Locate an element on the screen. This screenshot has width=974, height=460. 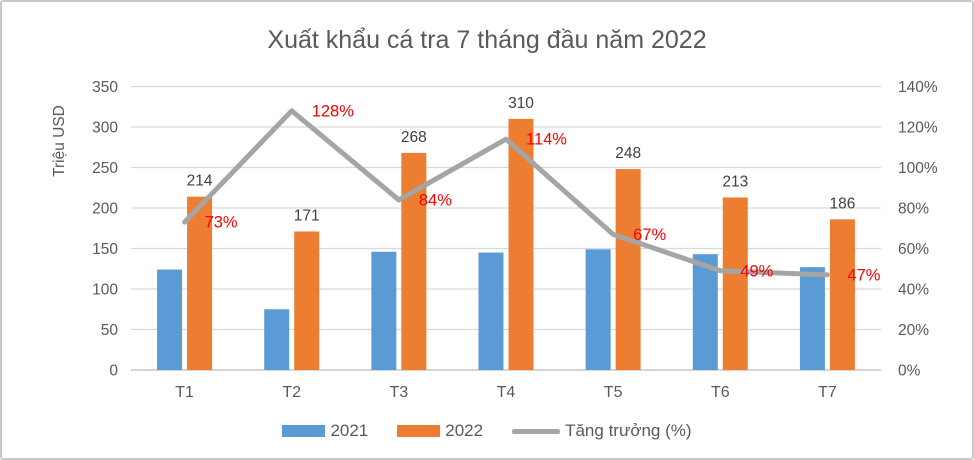
growth-pct-label: 67% is located at coordinates (649, 235).